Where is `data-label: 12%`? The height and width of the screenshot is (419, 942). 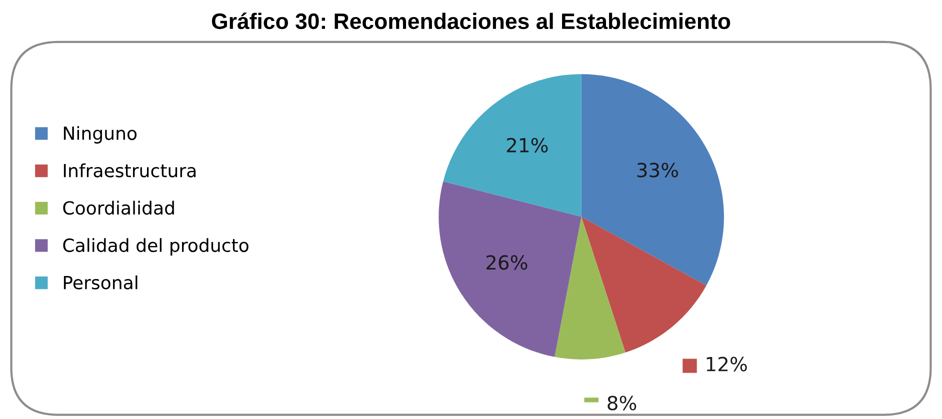 data-label: 12% is located at coordinates (726, 364).